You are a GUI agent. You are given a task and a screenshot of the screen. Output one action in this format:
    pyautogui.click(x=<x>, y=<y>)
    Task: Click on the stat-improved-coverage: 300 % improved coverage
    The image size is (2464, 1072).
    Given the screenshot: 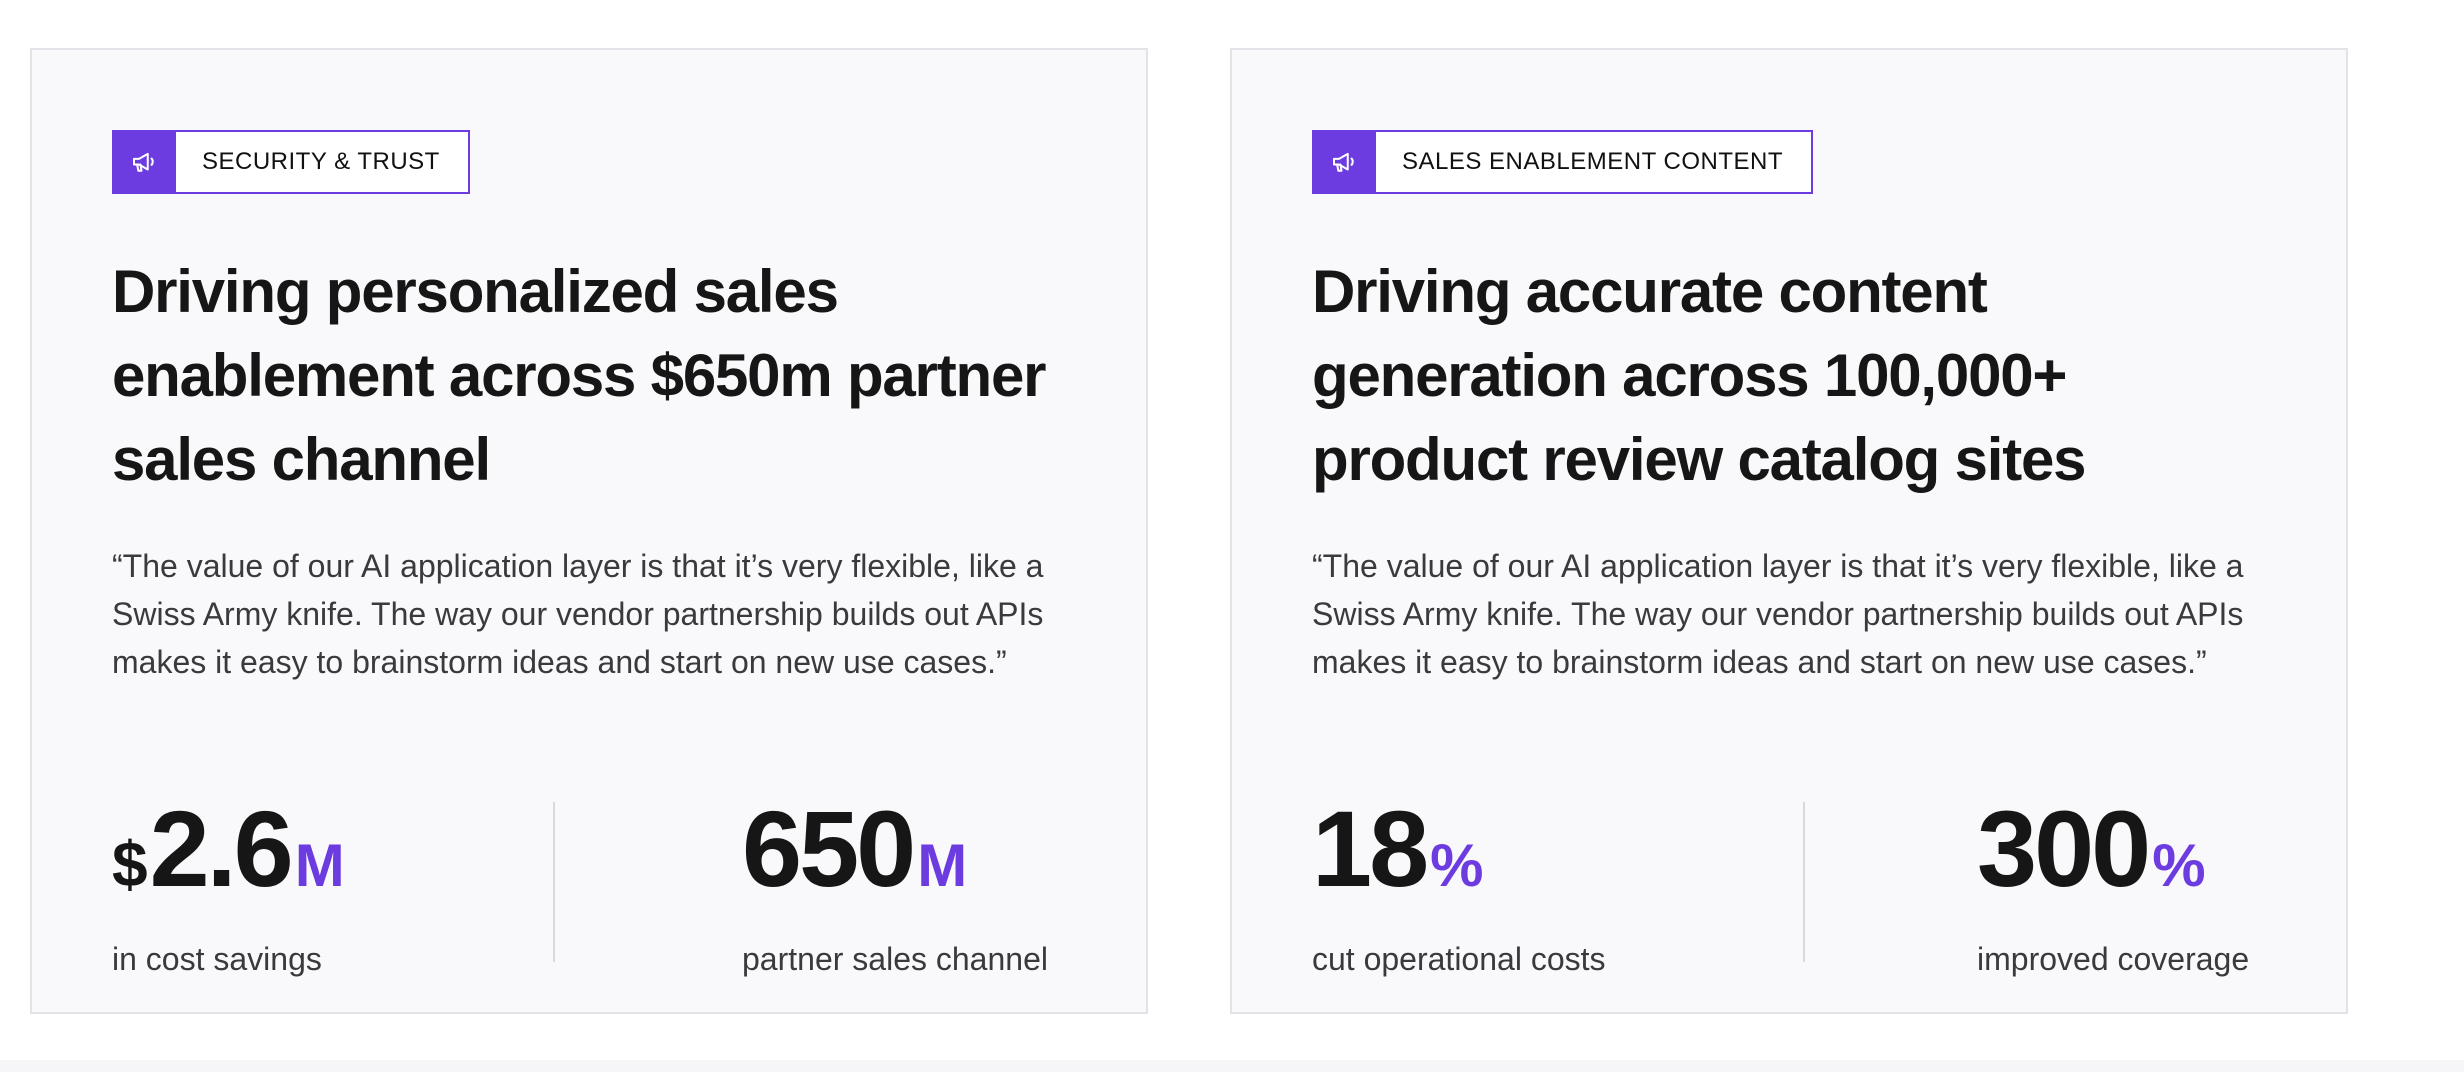 What is the action you would take?
    pyautogui.click(x=2113, y=886)
    